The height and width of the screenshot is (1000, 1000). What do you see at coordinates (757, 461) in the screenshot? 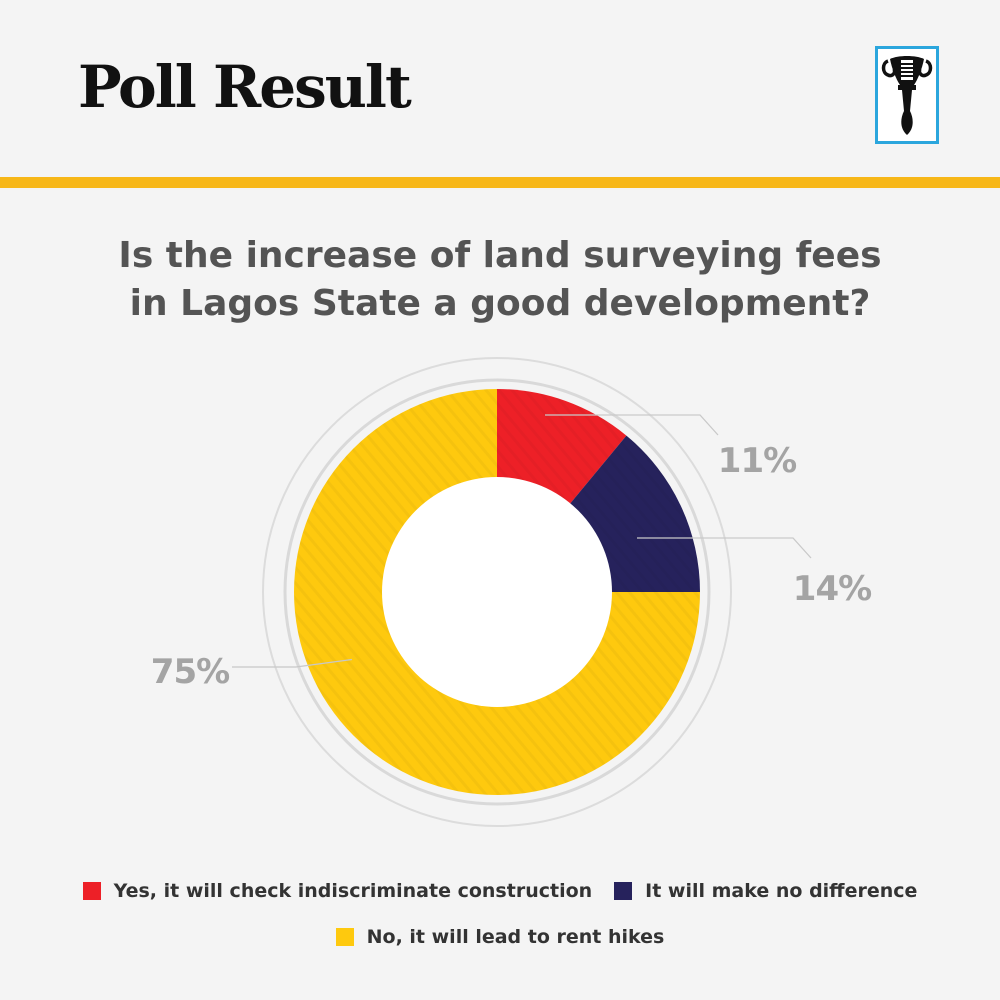
I see `data-label: 11%` at bounding box center [757, 461].